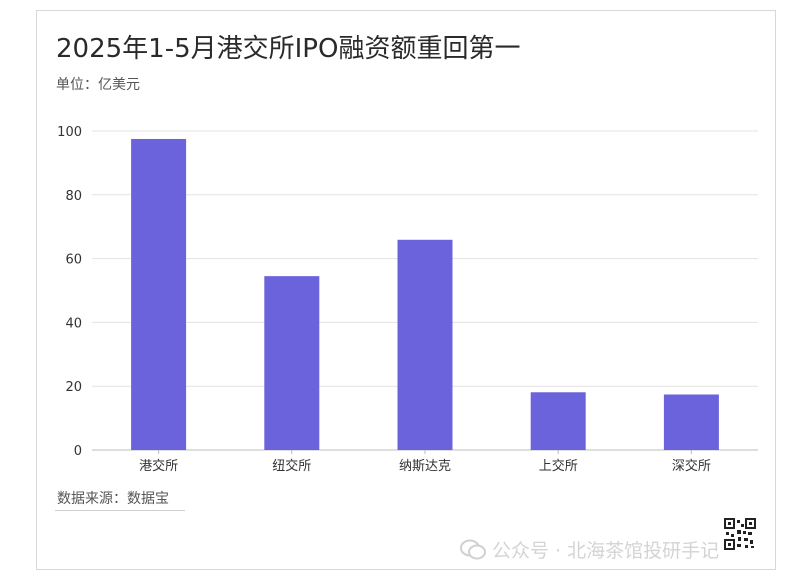 The height and width of the screenshot is (581, 800). What do you see at coordinates (606, 551) in the screenshot?
I see `watermark-text: 公众号 · 北海茶馆投研手记` at bounding box center [606, 551].